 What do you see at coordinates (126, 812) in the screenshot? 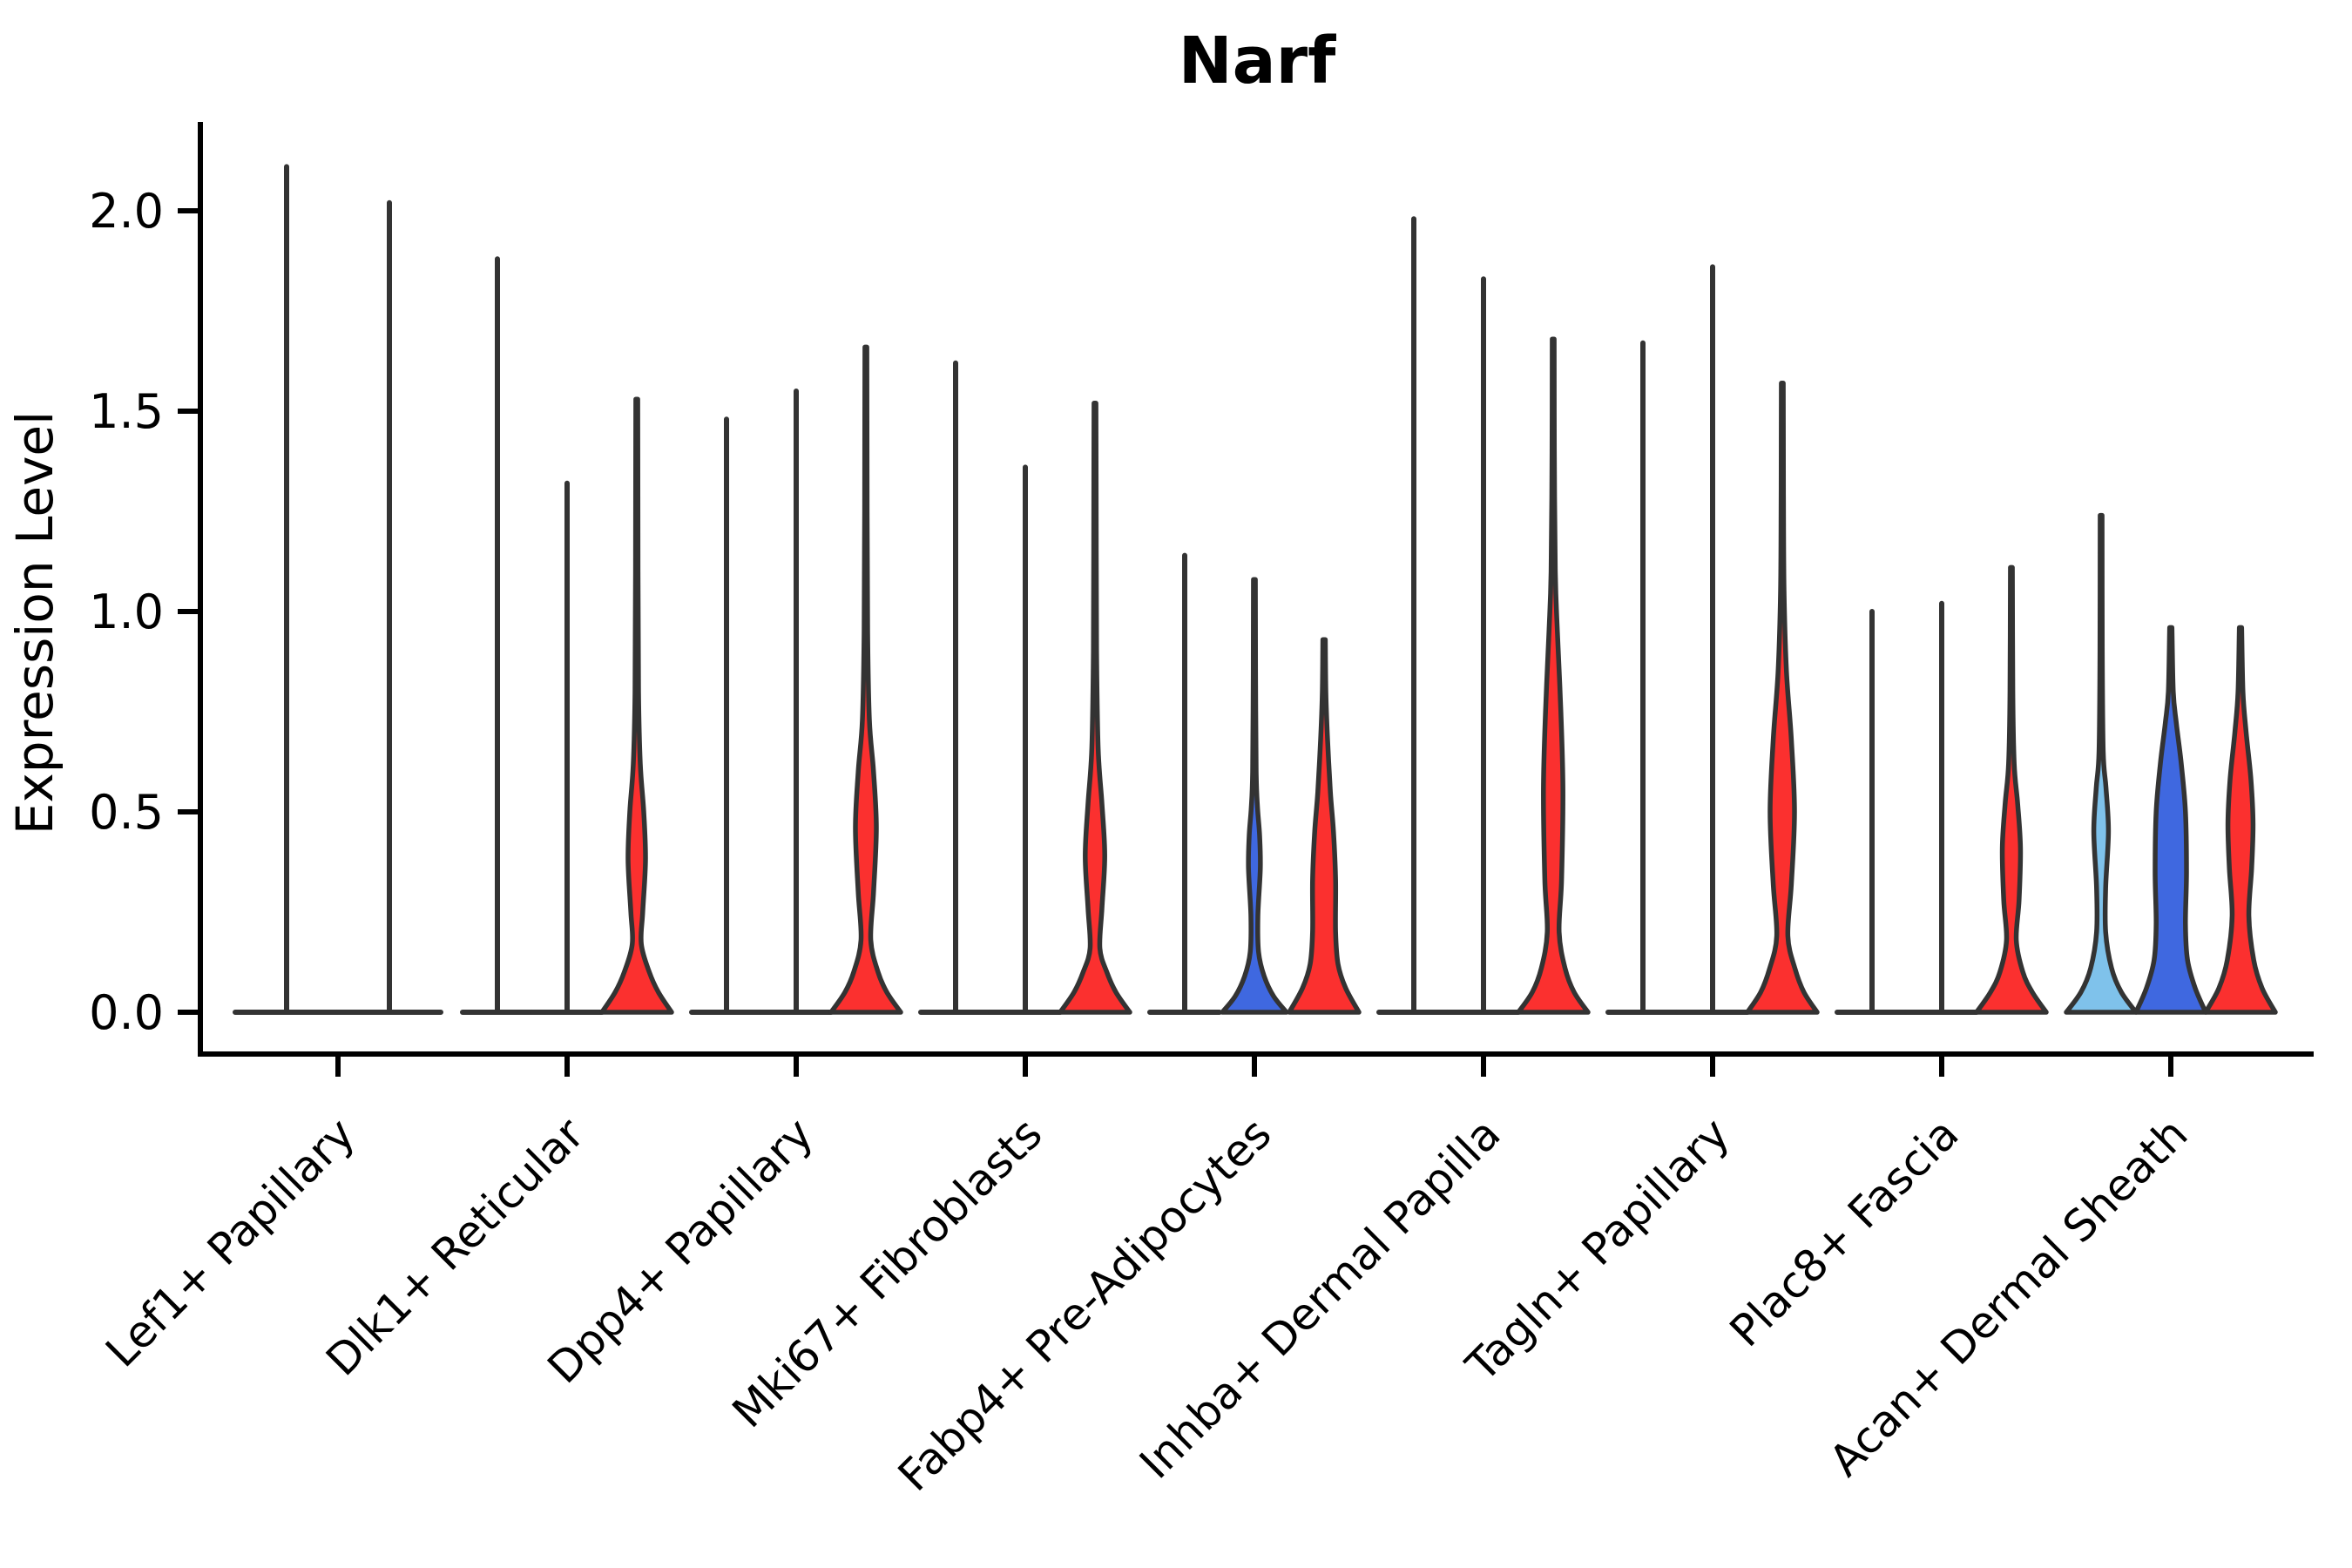
I see `y-tick-label: 0.5` at bounding box center [126, 812].